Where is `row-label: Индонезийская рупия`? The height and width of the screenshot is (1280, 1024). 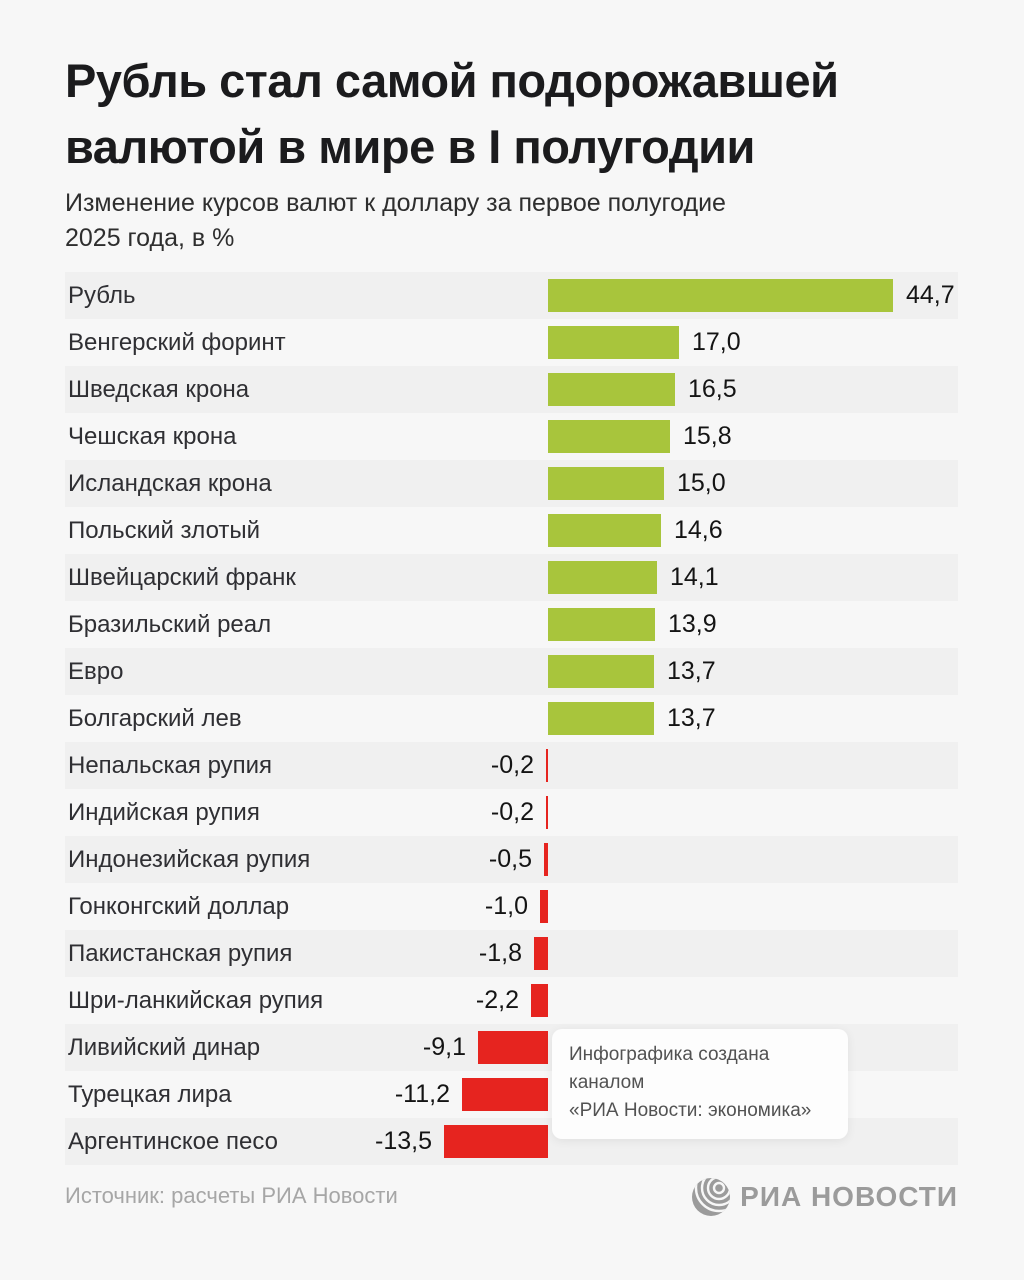
row-label: Индонезийская рупия is located at coordinates (189, 859).